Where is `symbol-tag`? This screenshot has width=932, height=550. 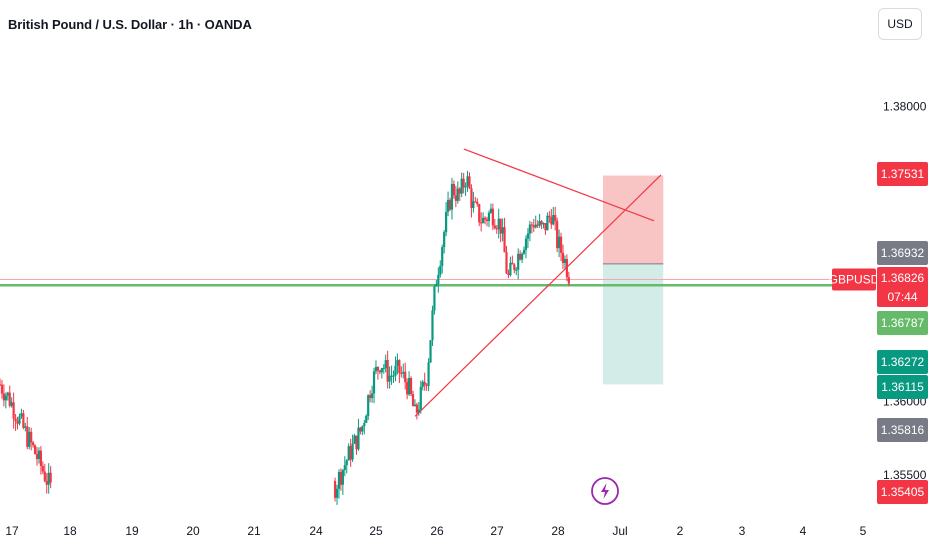
symbol-tag is located at coordinates (854, 279).